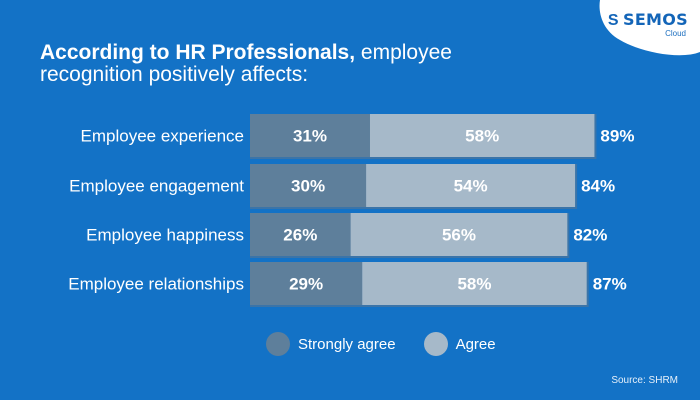  What do you see at coordinates (475, 344) in the screenshot?
I see `legend-label-agree: Agree` at bounding box center [475, 344].